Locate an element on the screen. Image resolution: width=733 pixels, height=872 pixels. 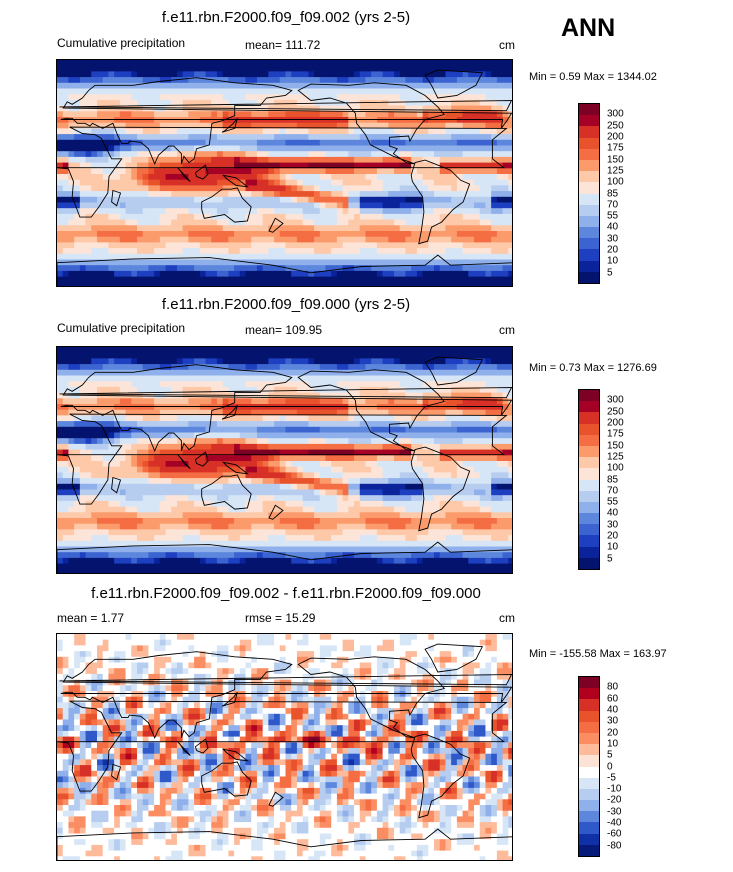
coastline is located at coordinates (116, 198).